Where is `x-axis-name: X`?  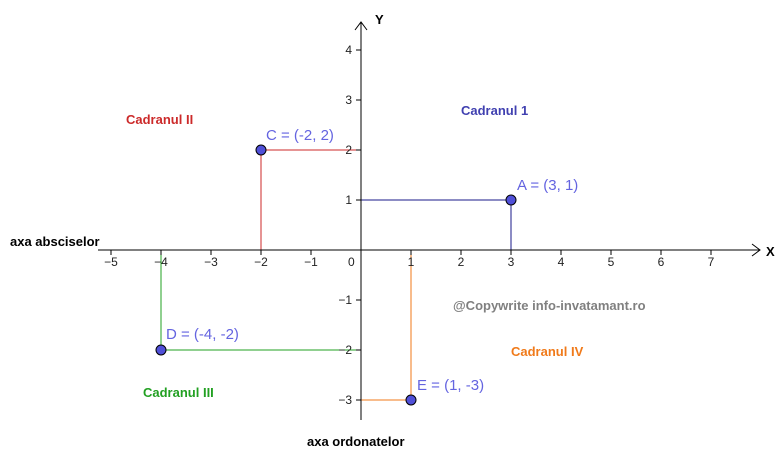
x-axis-name: X is located at coordinates (770, 251).